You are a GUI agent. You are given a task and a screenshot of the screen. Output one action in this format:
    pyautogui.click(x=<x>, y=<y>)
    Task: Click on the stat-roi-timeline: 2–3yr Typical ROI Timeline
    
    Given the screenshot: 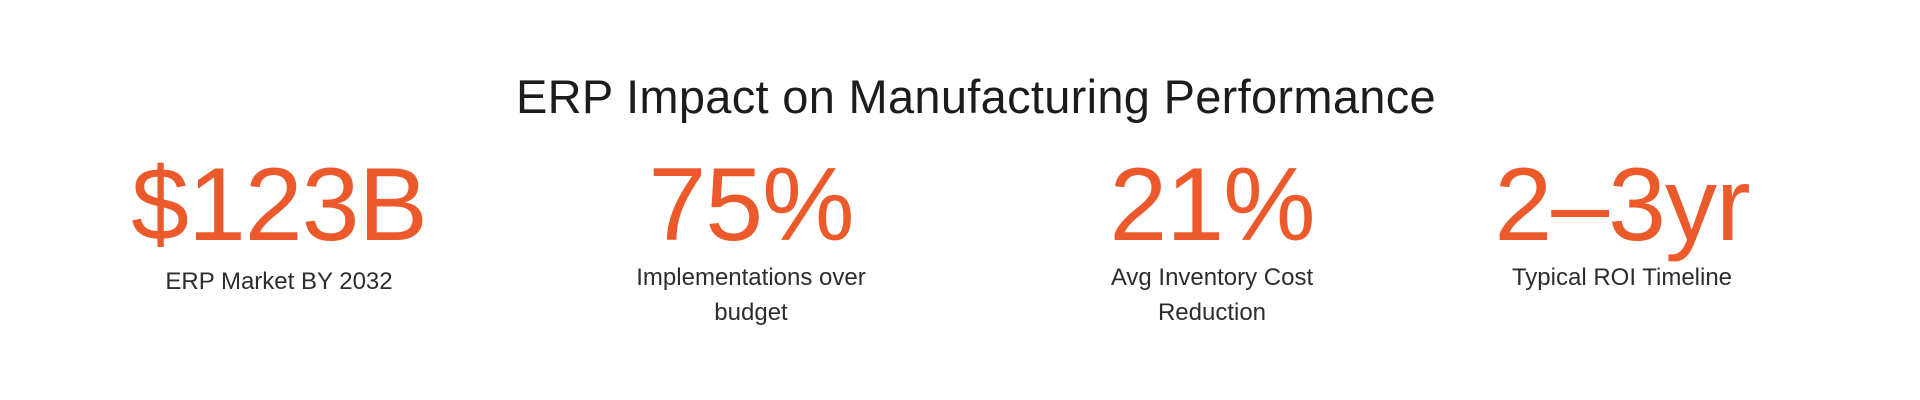 What is the action you would take?
    pyautogui.click(x=1622, y=222)
    